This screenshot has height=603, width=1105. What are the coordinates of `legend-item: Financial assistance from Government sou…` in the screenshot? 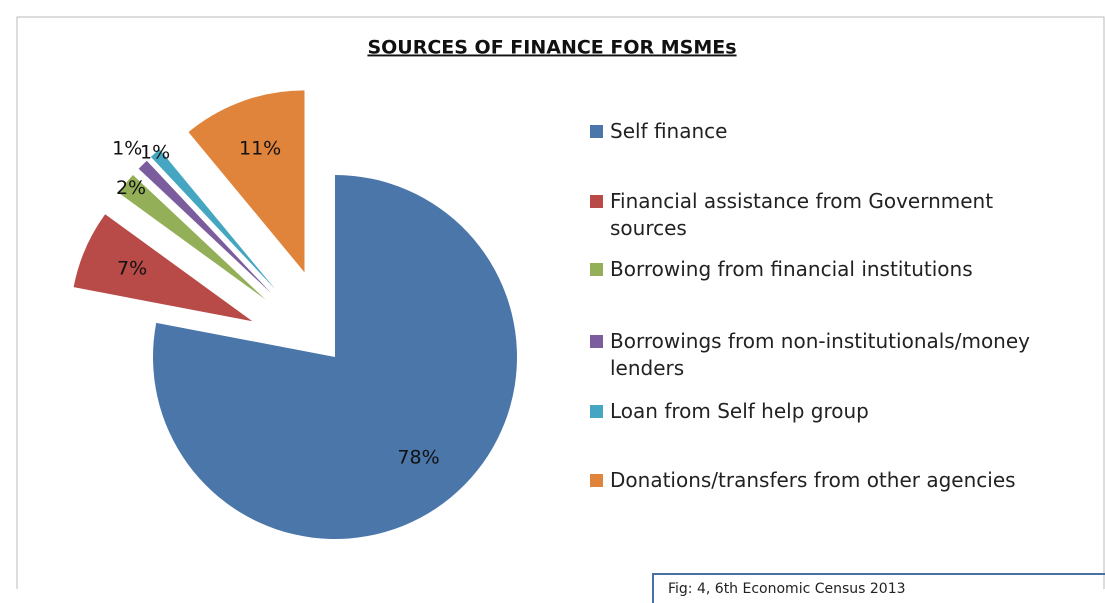 It's located at (830, 215).